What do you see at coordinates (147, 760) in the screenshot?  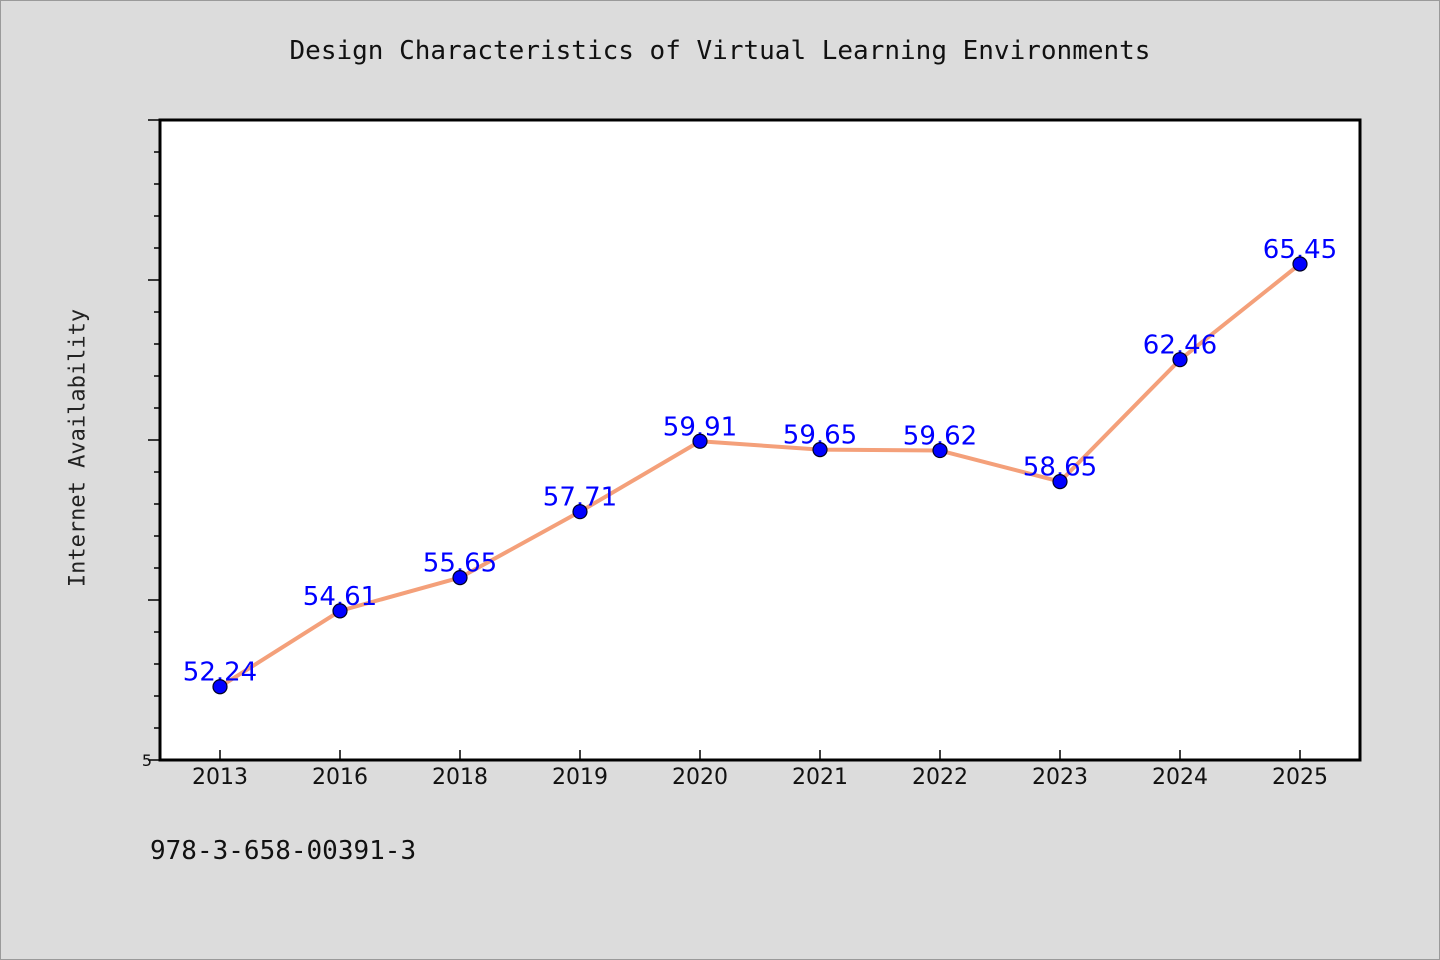 I see `y-tick-label: 5` at bounding box center [147, 760].